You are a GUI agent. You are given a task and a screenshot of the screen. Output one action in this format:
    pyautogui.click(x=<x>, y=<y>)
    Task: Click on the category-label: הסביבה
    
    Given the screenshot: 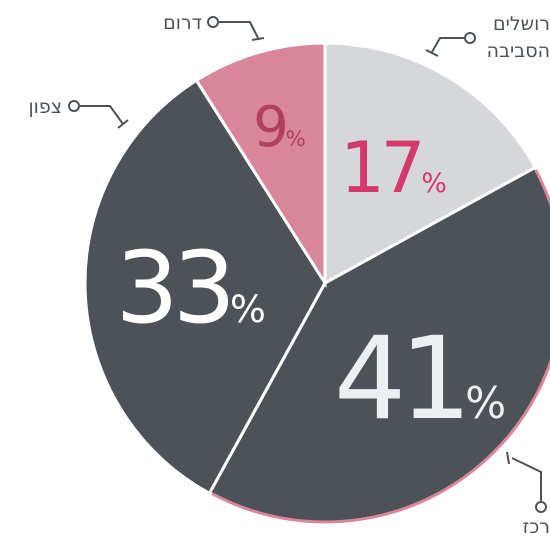 What is the action you would take?
    pyautogui.click(x=518, y=51)
    